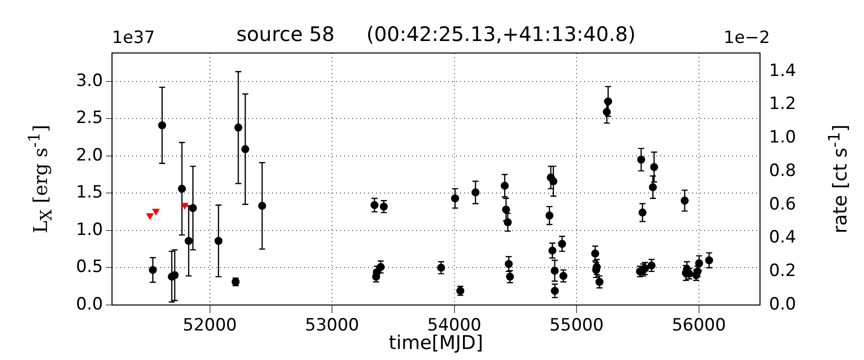 Image resolution: width=864 pixels, height=360 pixels. Describe the element at coordinates (89, 267) in the screenshot. I see `y-tick-label: 0.5` at that location.